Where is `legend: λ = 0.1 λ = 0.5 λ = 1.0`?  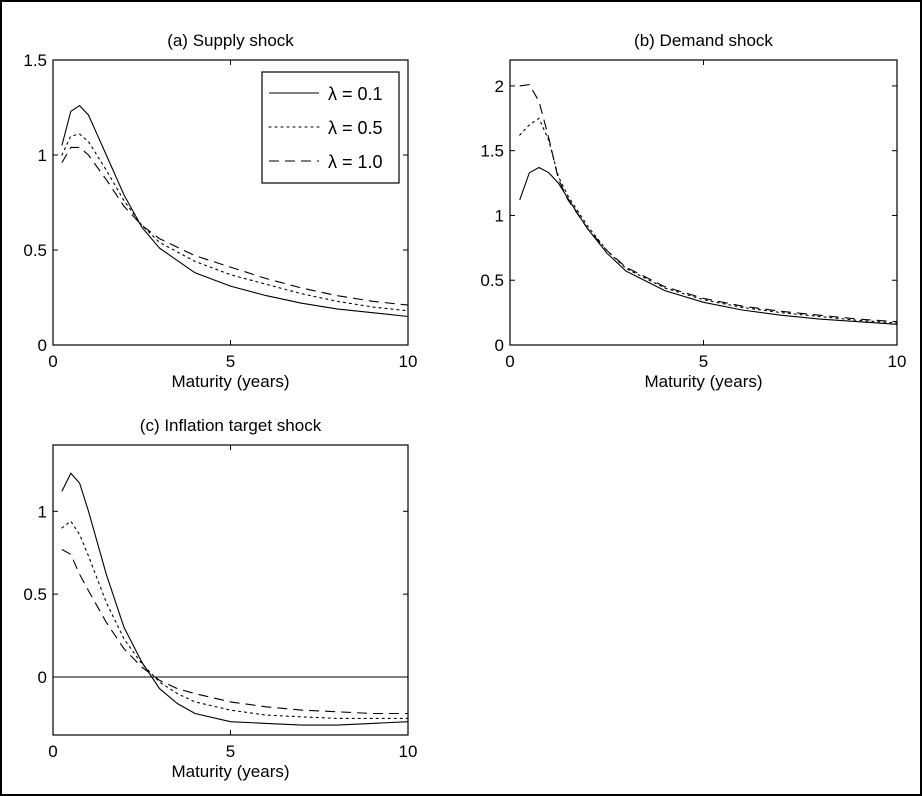 legend: λ = 0.1 λ = 0.5 λ = 1.0 is located at coordinates (330, 127).